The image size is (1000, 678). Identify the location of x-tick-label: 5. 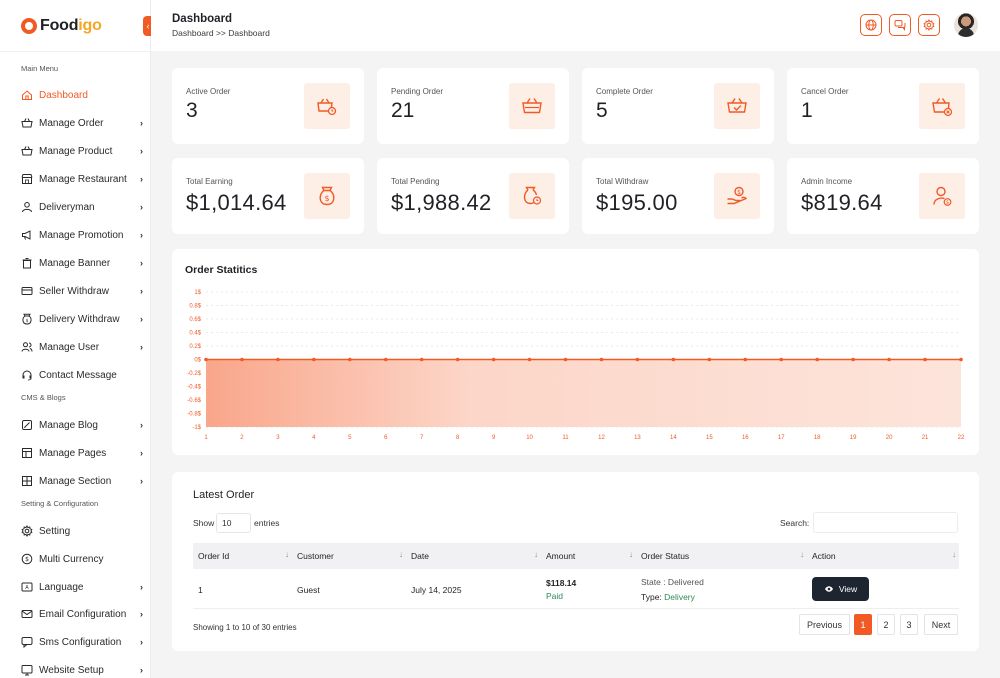
(350, 438).